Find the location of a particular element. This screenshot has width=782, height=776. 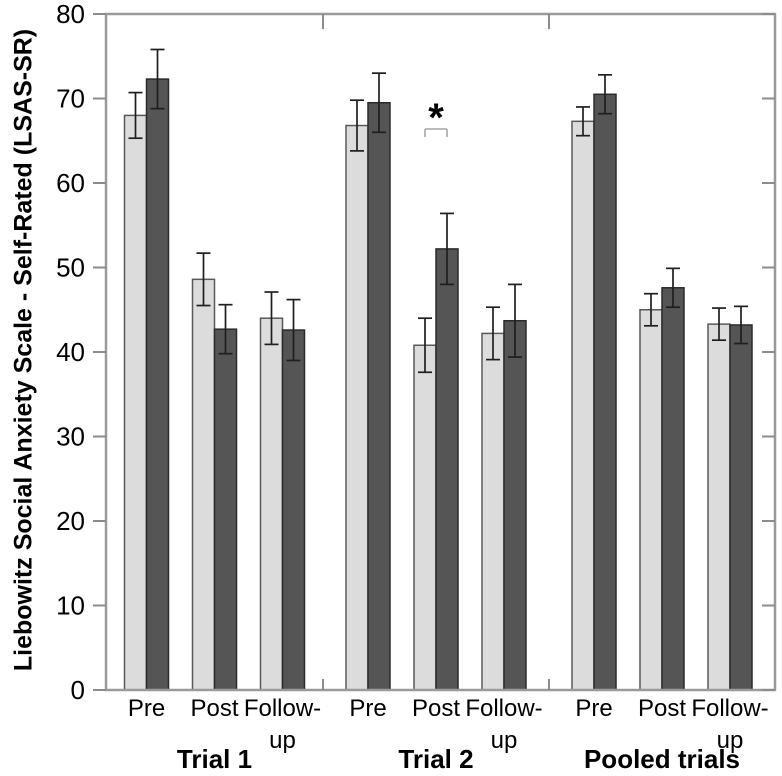

y-tick-label: 80 is located at coordinates (70, 14).